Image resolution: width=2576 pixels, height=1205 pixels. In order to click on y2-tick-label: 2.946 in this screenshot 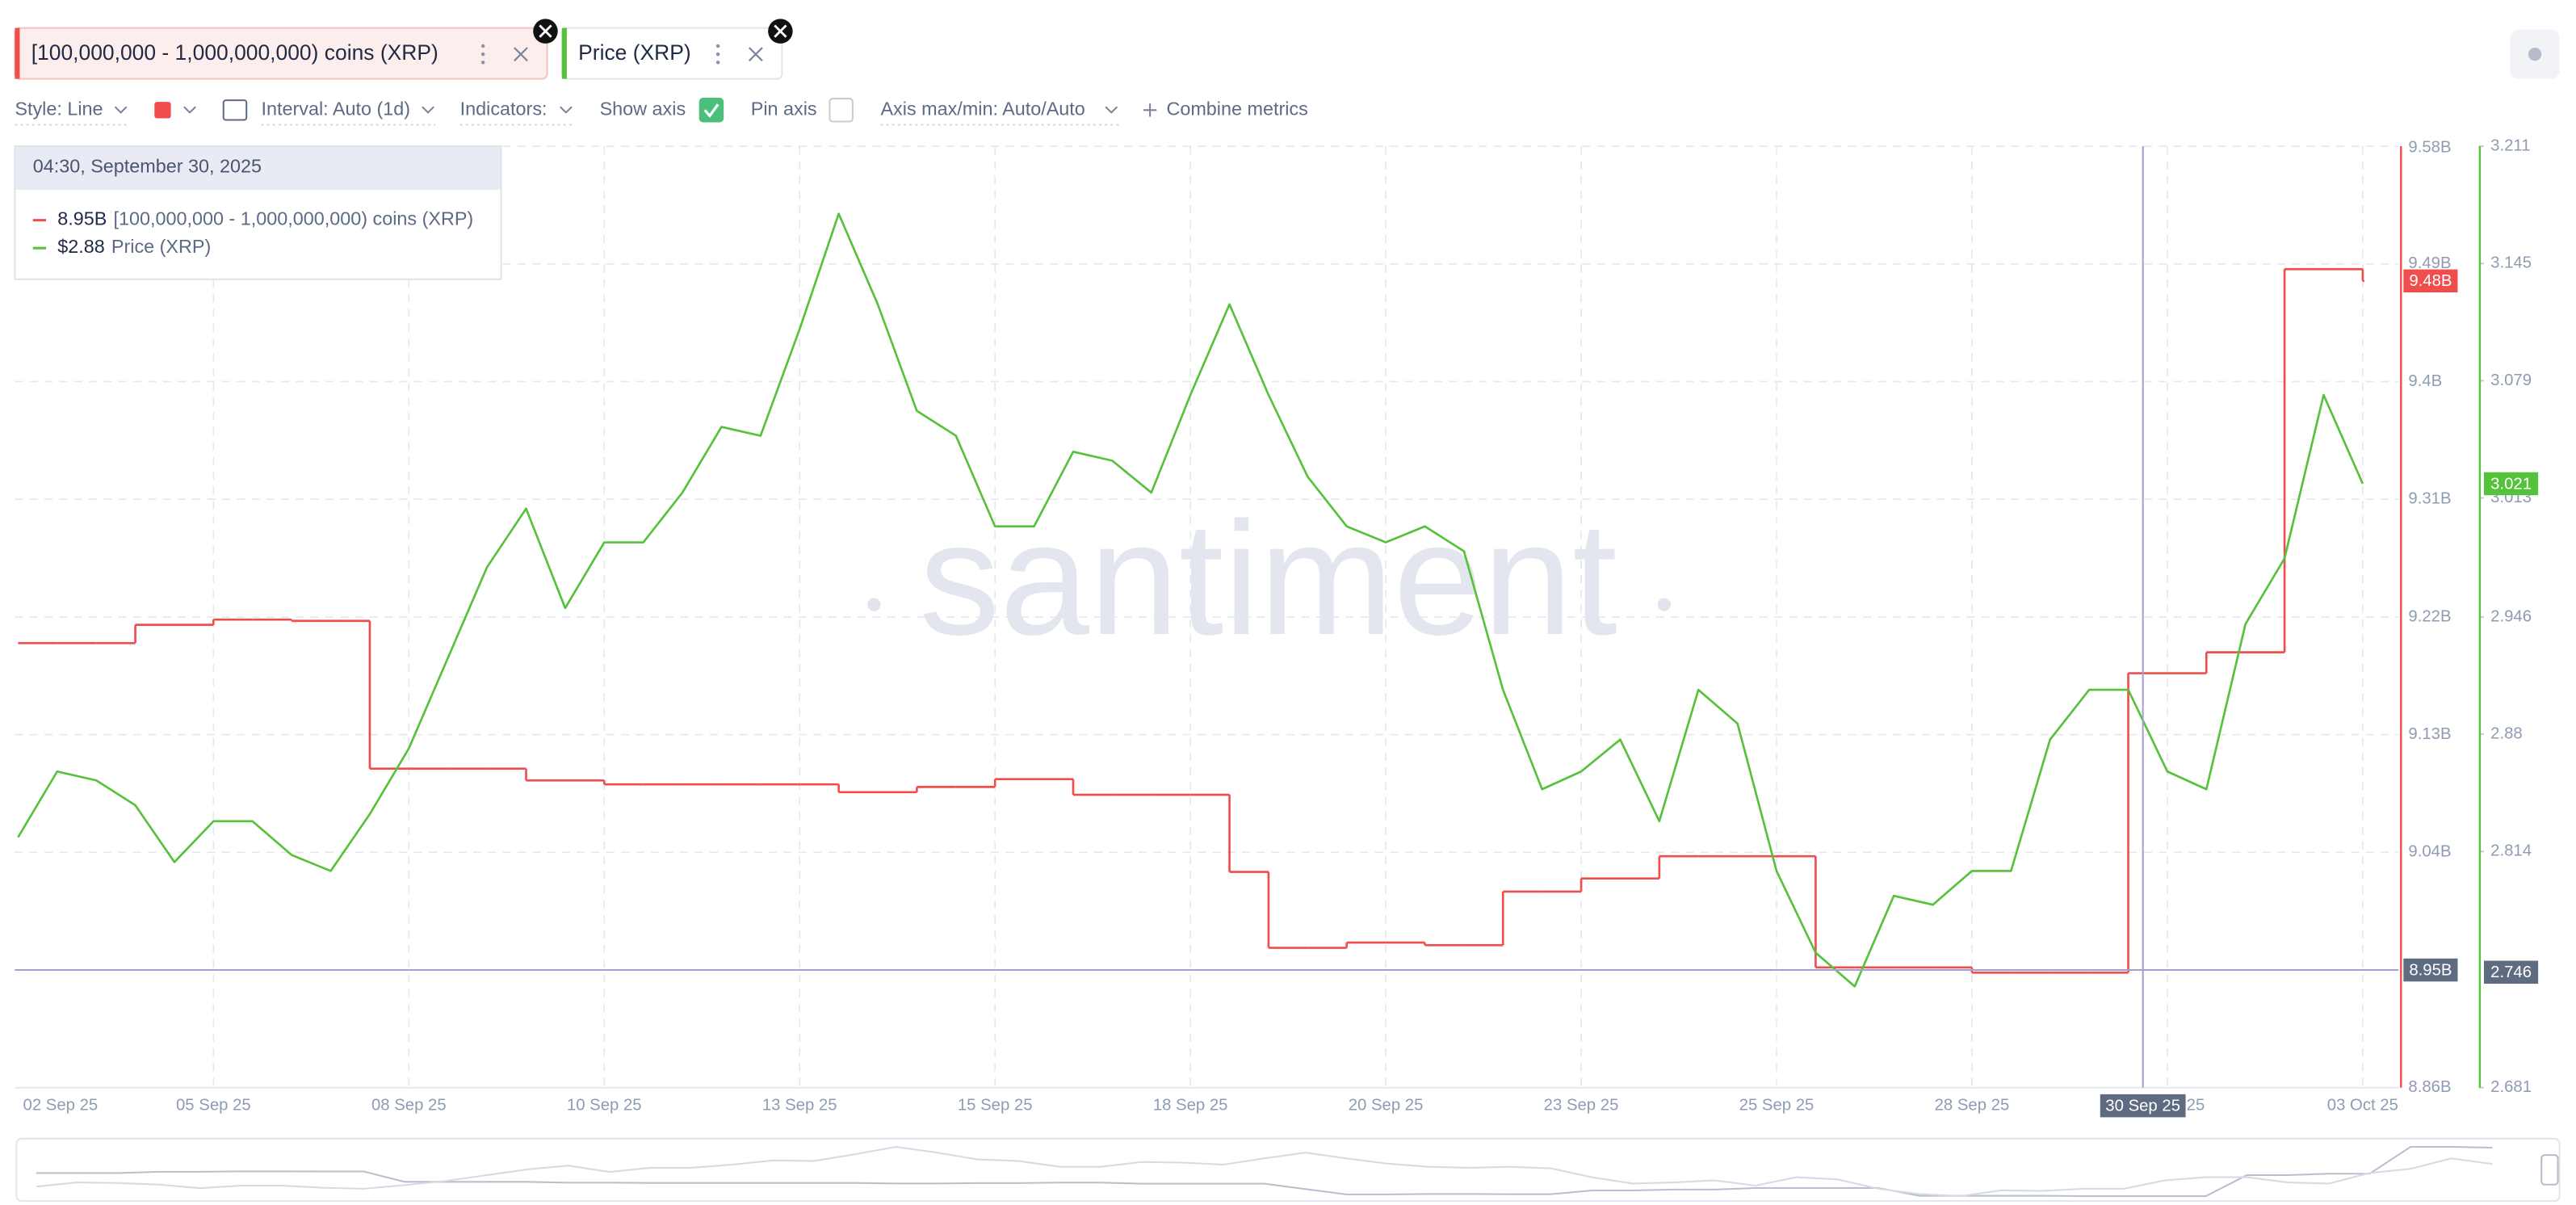, I will do `click(2511, 616)`.